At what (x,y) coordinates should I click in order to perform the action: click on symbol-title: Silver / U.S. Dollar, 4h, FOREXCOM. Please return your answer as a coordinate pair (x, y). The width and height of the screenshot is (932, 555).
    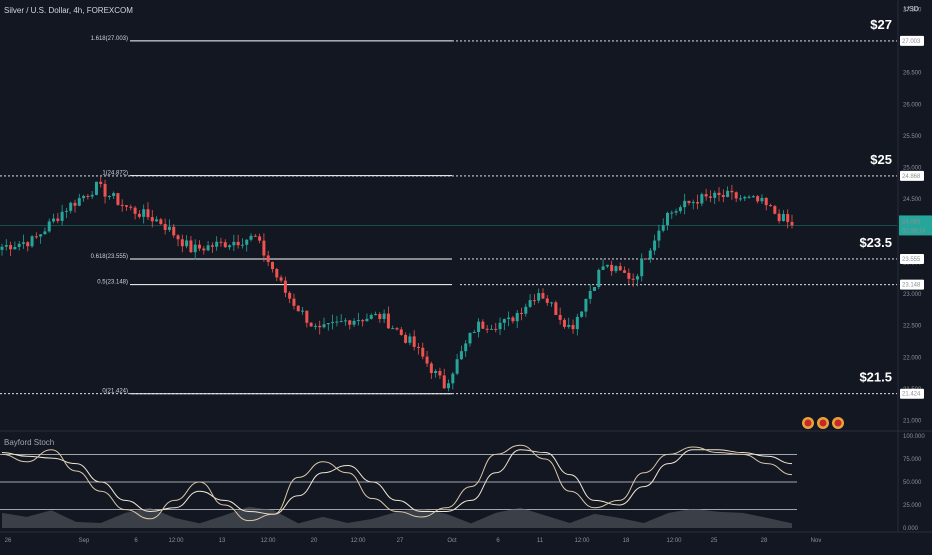
    Looking at the image, I should click on (68, 10).